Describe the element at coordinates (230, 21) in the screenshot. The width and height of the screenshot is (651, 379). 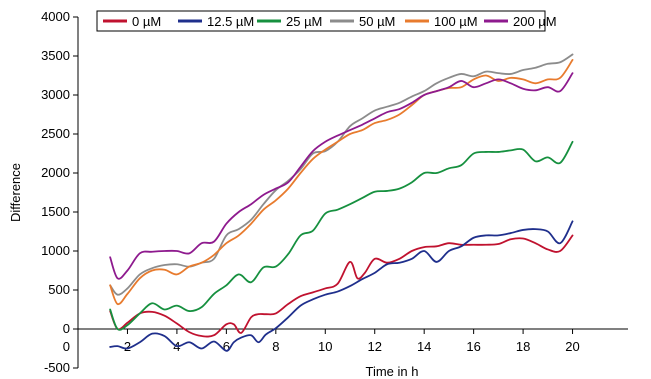
I see `legend-label: 12.5 µM` at that location.